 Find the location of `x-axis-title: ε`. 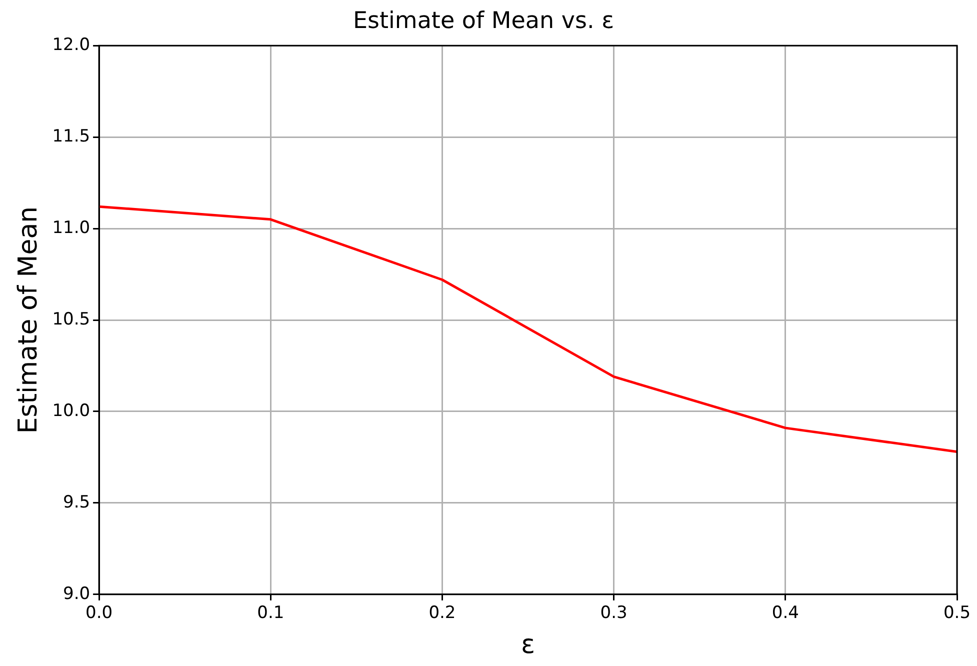

x-axis-title: ε is located at coordinates (528, 645).